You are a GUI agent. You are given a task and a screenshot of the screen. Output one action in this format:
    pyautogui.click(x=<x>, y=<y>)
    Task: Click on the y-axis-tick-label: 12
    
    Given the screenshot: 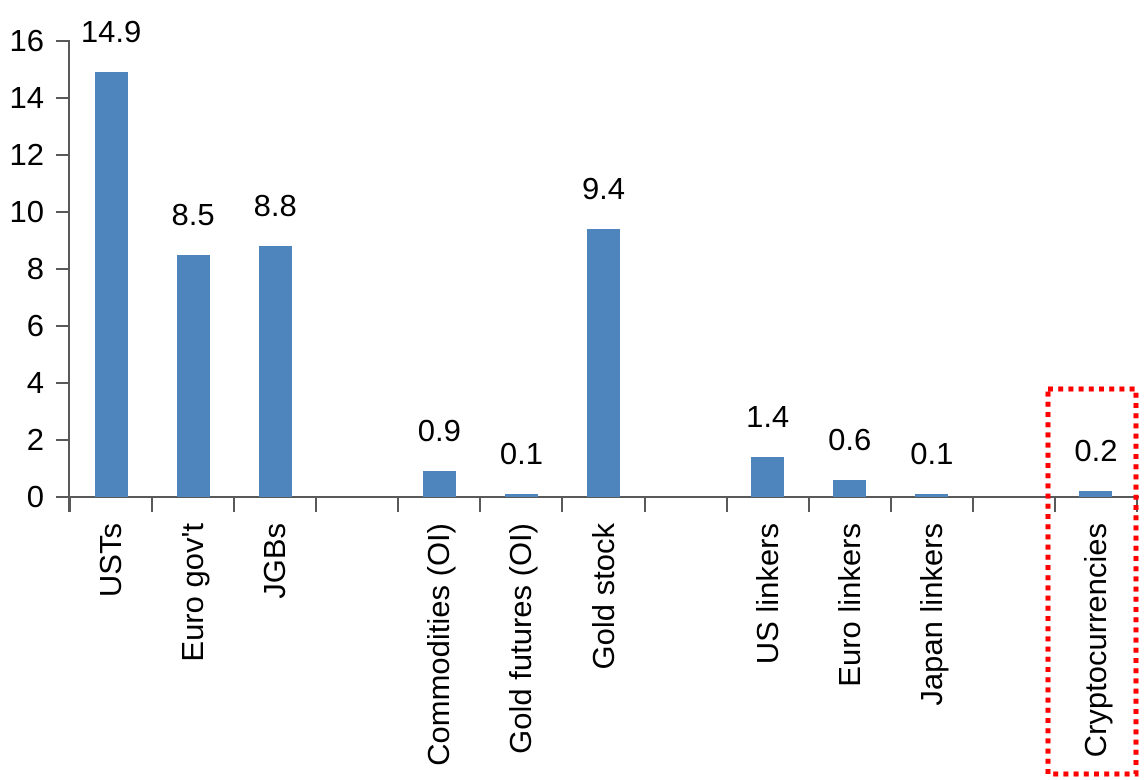 What is the action you would take?
    pyautogui.click(x=26, y=154)
    